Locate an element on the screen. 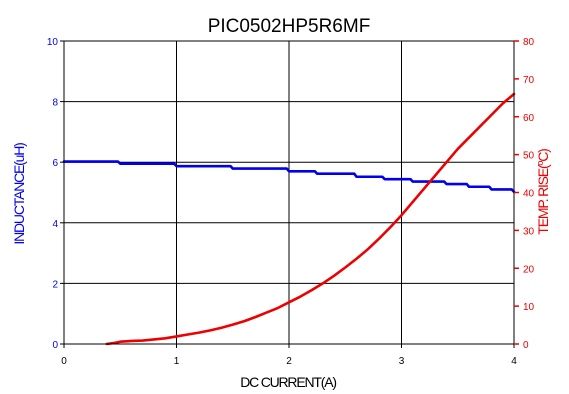 This screenshot has height=394, width=569. x-tick-label: 0 is located at coordinates (64, 361).